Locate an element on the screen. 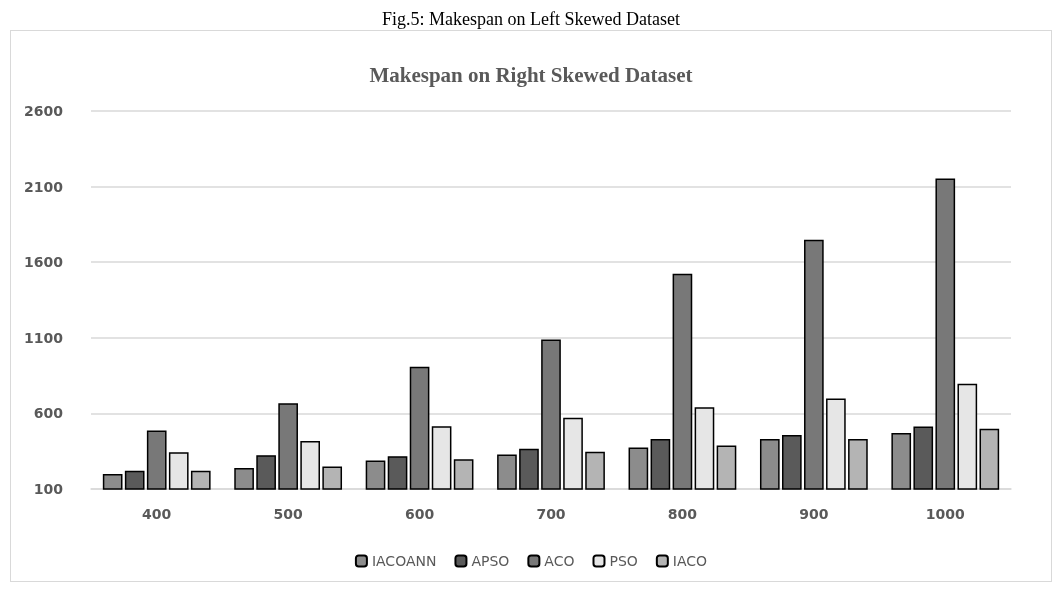 This screenshot has width=1062, height=593. y-tick-label: 600 is located at coordinates (48, 413).